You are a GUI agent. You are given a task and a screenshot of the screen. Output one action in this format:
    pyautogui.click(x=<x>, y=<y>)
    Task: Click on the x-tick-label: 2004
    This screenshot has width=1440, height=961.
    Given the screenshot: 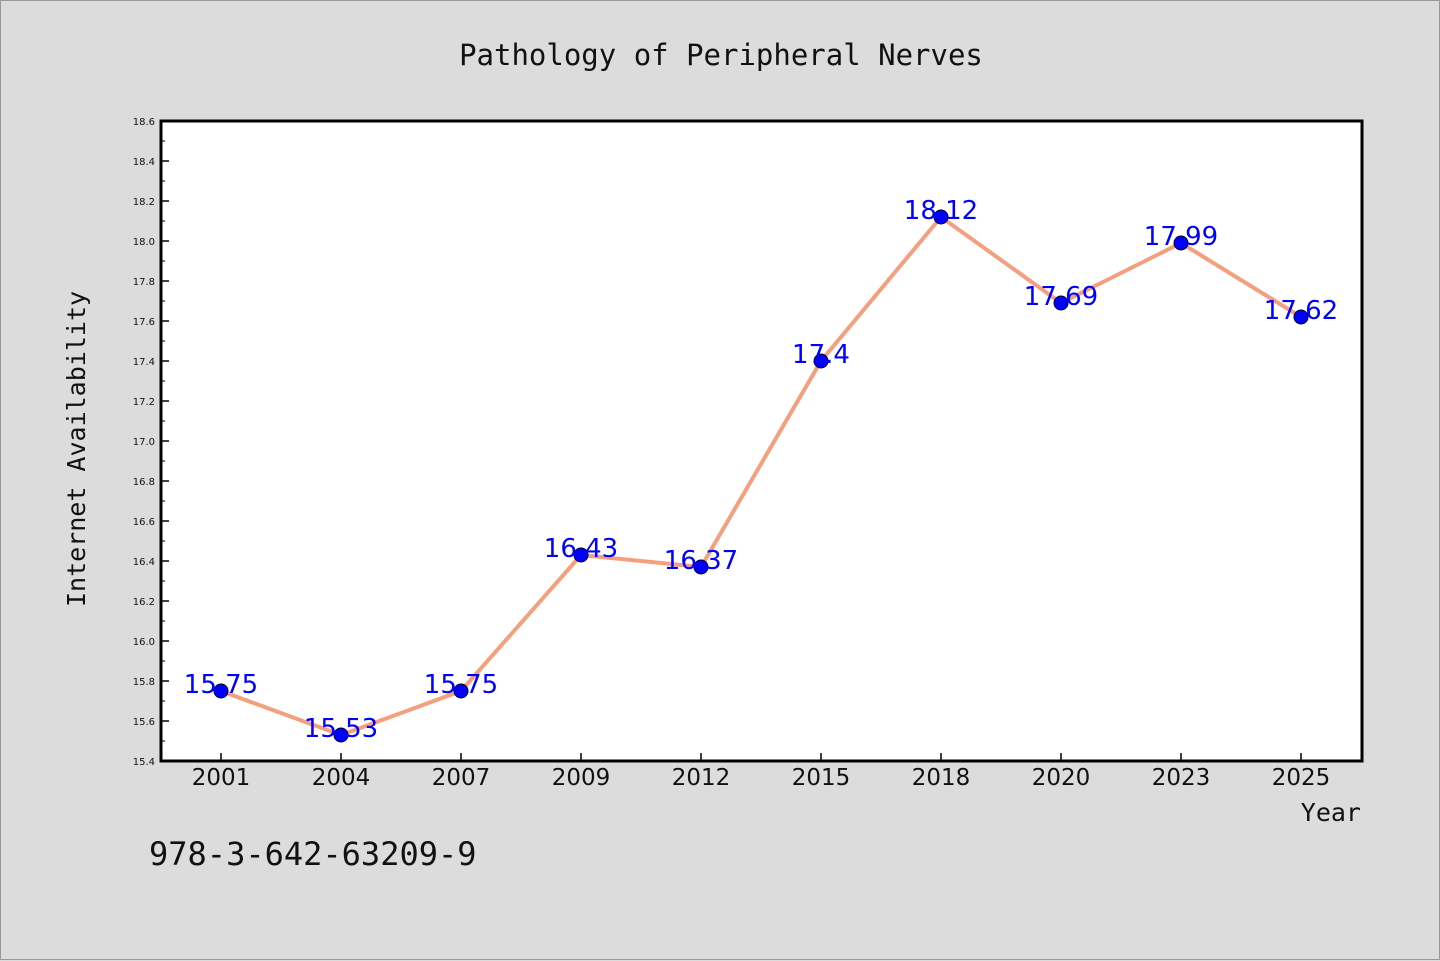 What is the action you would take?
    pyautogui.click(x=341, y=778)
    